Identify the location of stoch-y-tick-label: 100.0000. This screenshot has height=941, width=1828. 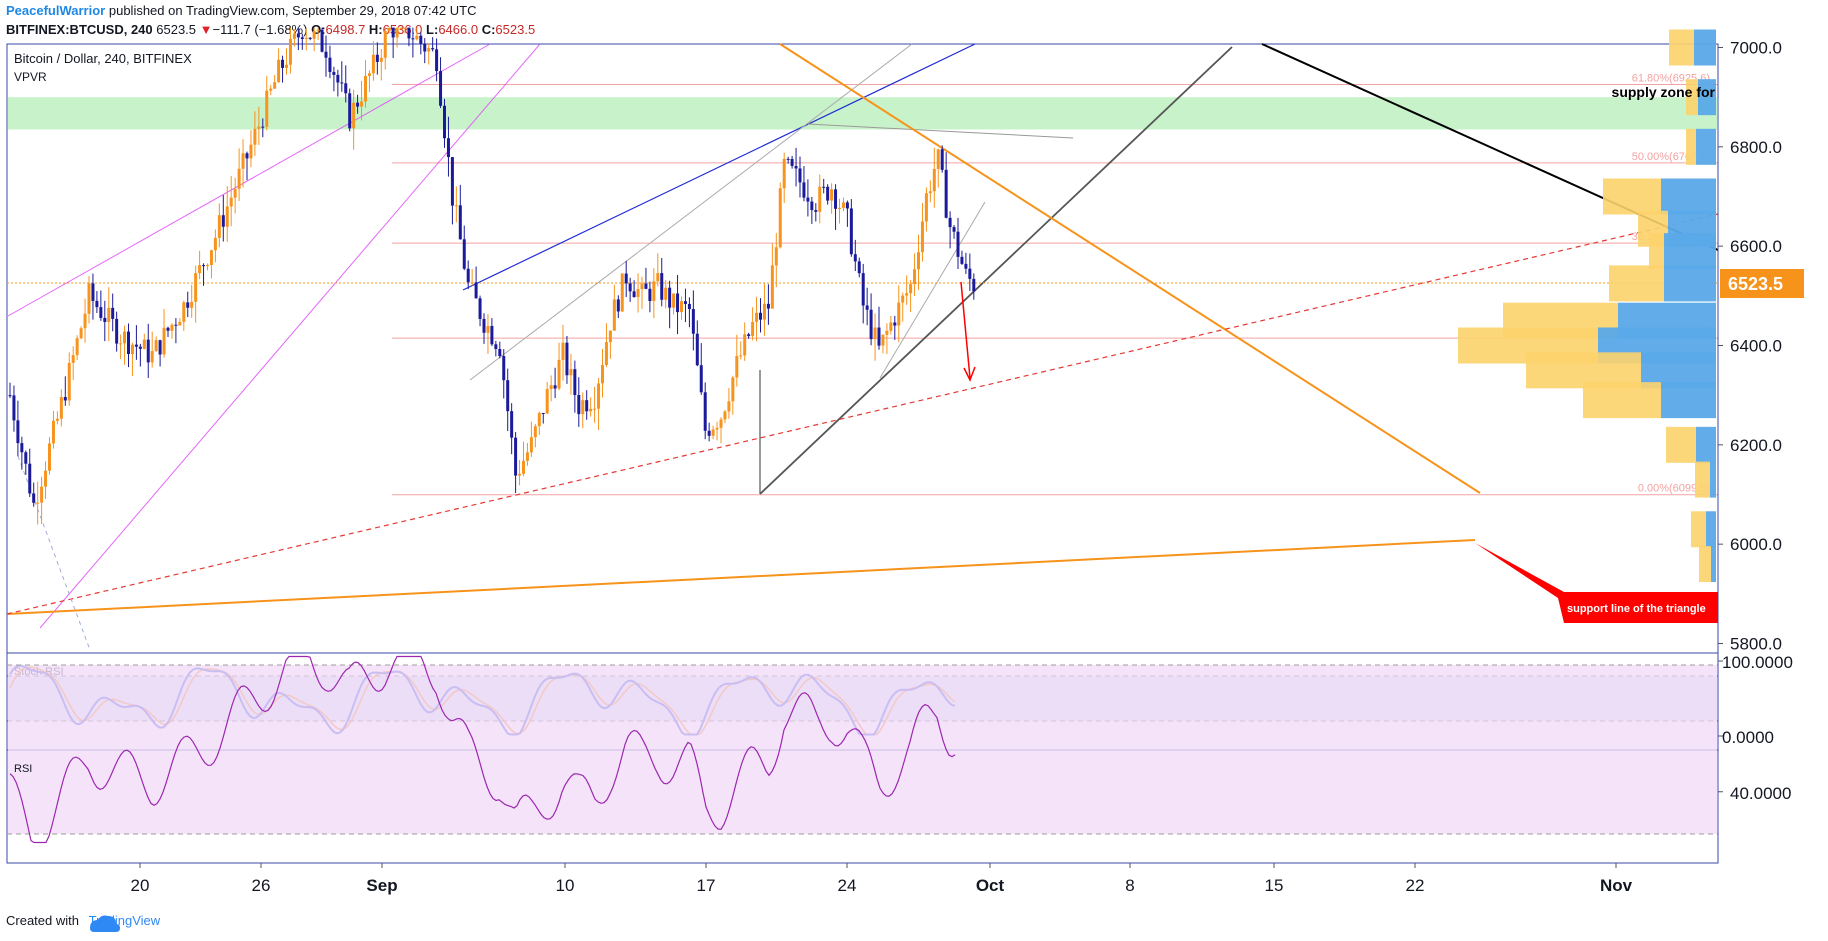
(1757, 662).